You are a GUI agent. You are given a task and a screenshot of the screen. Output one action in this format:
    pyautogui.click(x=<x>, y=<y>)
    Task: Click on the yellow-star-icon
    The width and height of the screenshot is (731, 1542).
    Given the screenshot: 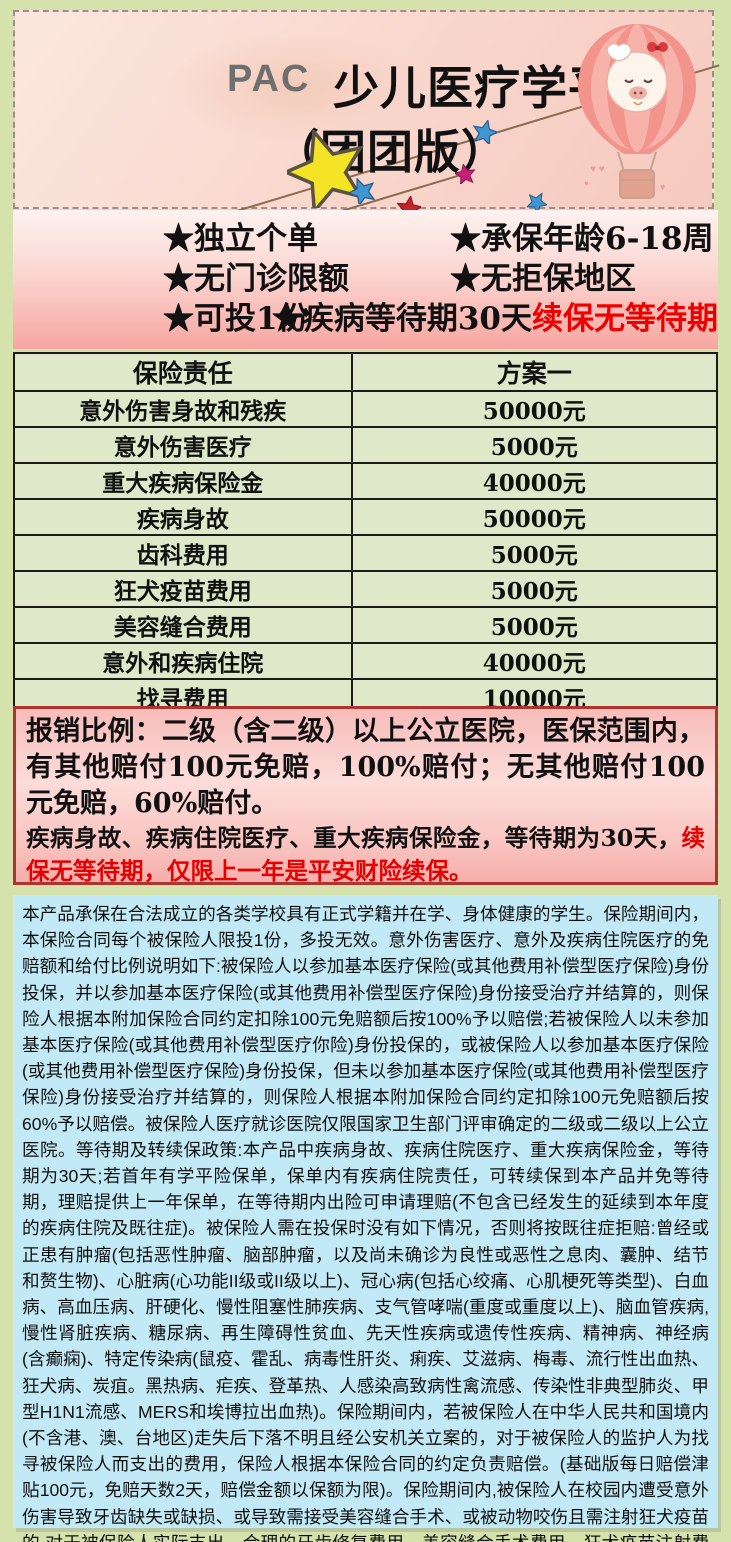 What is the action you would take?
    pyautogui.click(x=326, y=169)
    